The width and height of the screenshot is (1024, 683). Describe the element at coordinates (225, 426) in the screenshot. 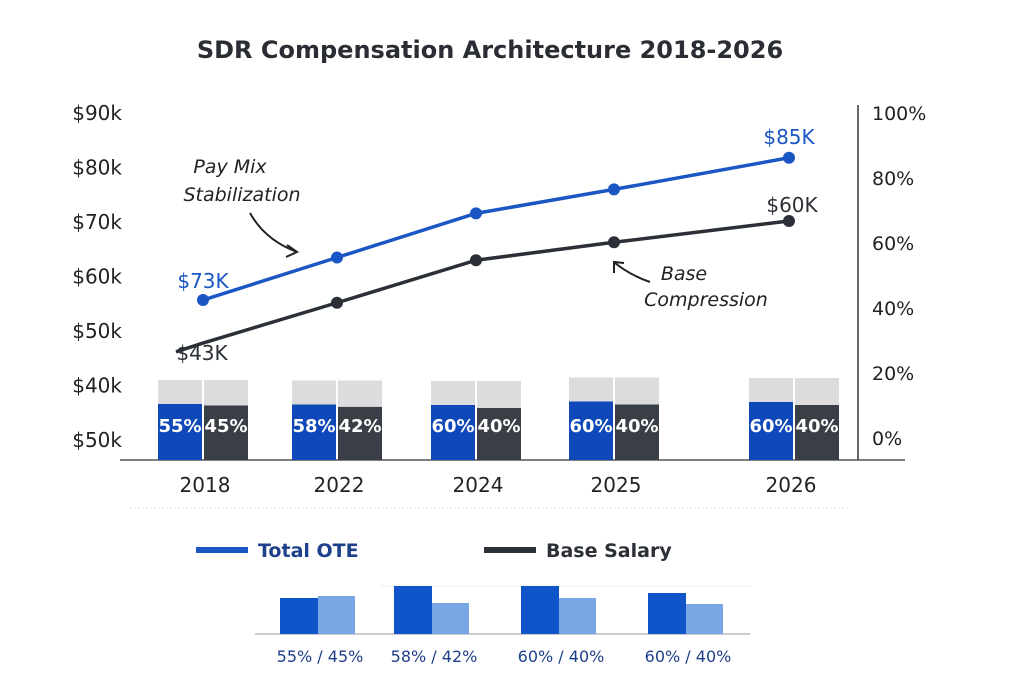

I see `bar-value-label: 45%` at that location.